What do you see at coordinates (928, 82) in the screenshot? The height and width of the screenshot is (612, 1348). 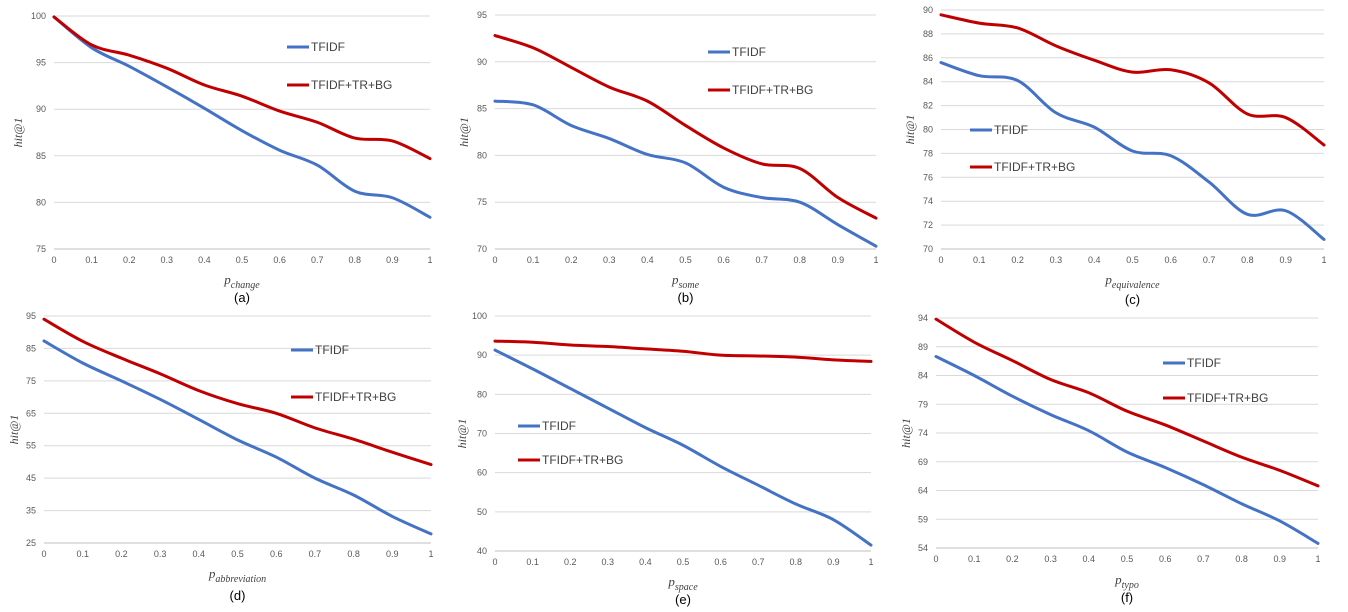 I see `y-tick-label: 84` at bounding box center [928, 82].